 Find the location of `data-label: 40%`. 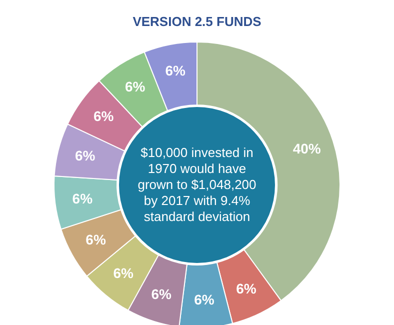

data-label: 40% is located at coordinates (307, 148).